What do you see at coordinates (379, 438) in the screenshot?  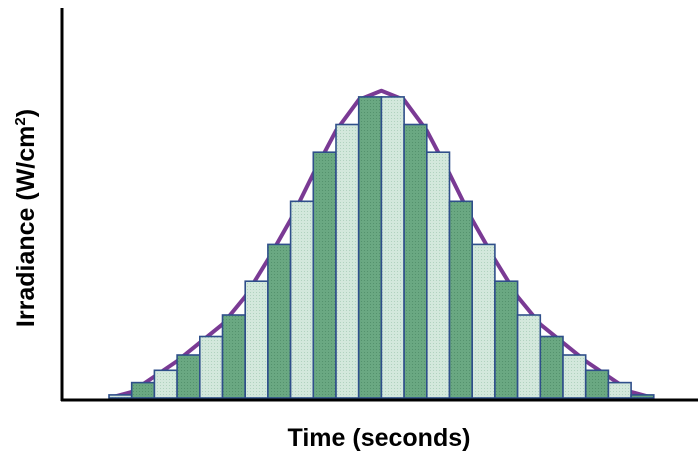 I see `x-axis-label: Time (seconds)` at bounding box center [379, 438].